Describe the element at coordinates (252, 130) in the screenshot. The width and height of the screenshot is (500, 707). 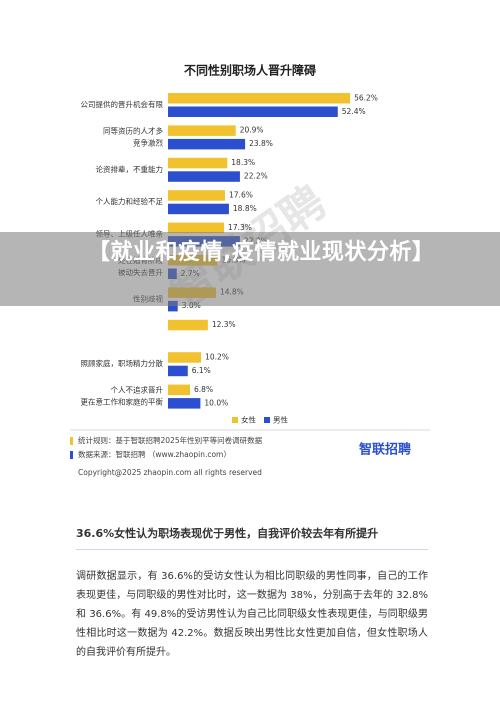
I see `value-label: 20.9%` at that location.